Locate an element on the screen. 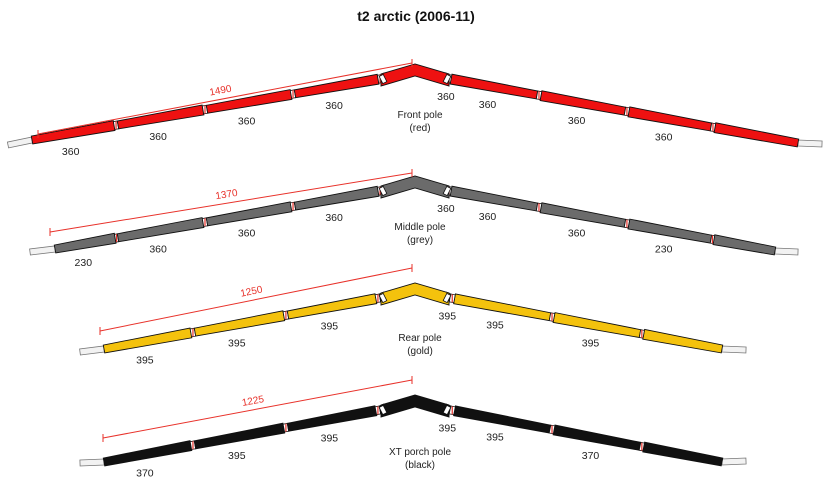 The width and height of the screenshot is (832, 486). pole-name-label: Middle pole is located at coordinates (420, 227).